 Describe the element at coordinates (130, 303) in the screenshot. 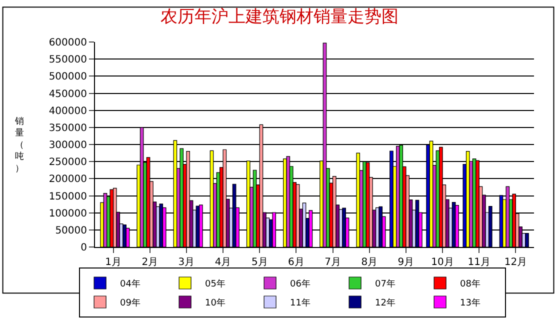

I see `legend-label: 09年` at that location.